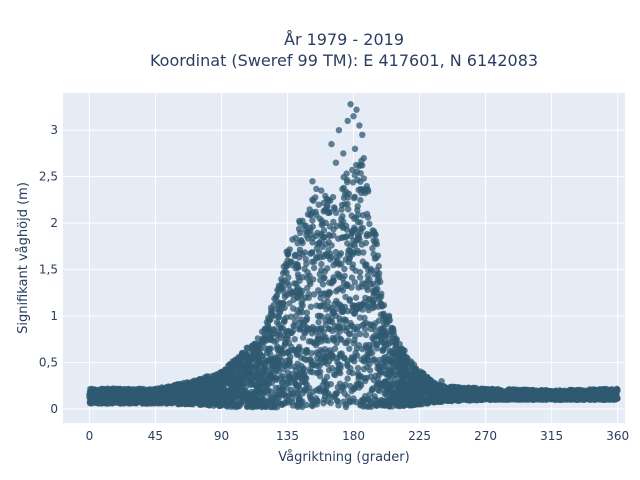 This screenshot has width=640, height=480. Describe the element at coordinates (344, 39) in the screenshot. I see `chart-title-line-1: År 1979 - 2019` at that location.